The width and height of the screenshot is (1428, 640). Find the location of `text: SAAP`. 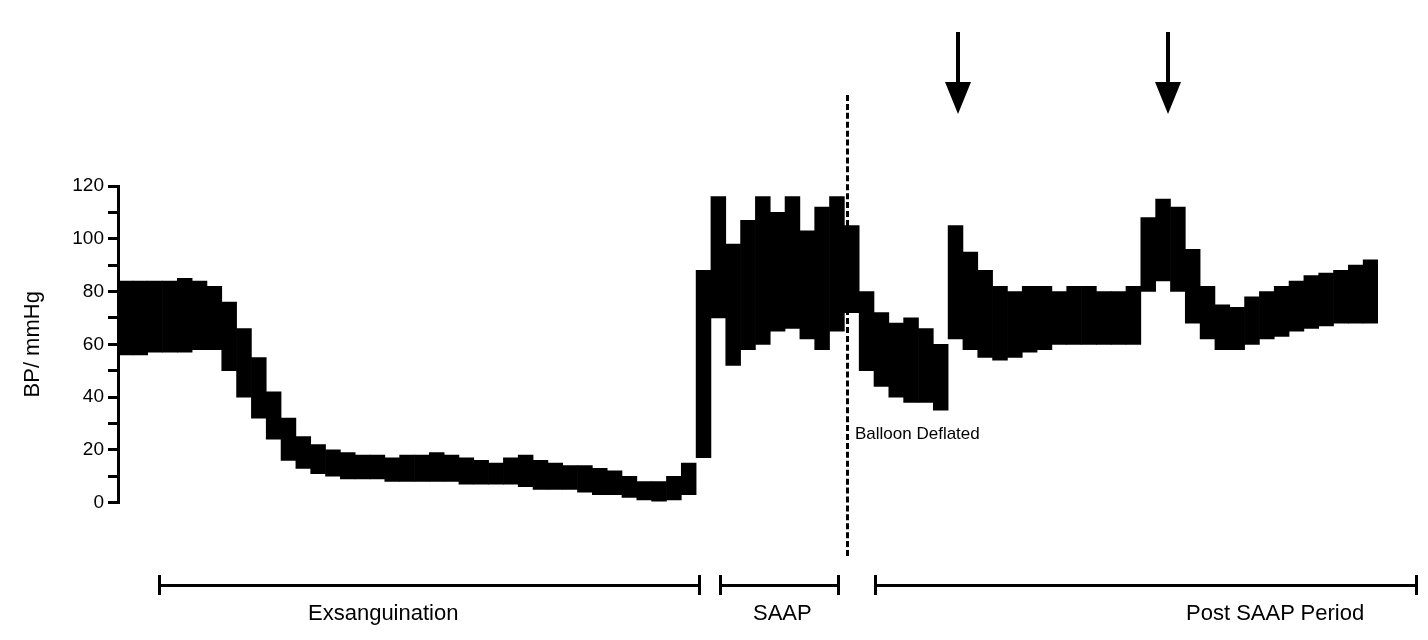

text: SAAP is located at coordinates (782, 613).